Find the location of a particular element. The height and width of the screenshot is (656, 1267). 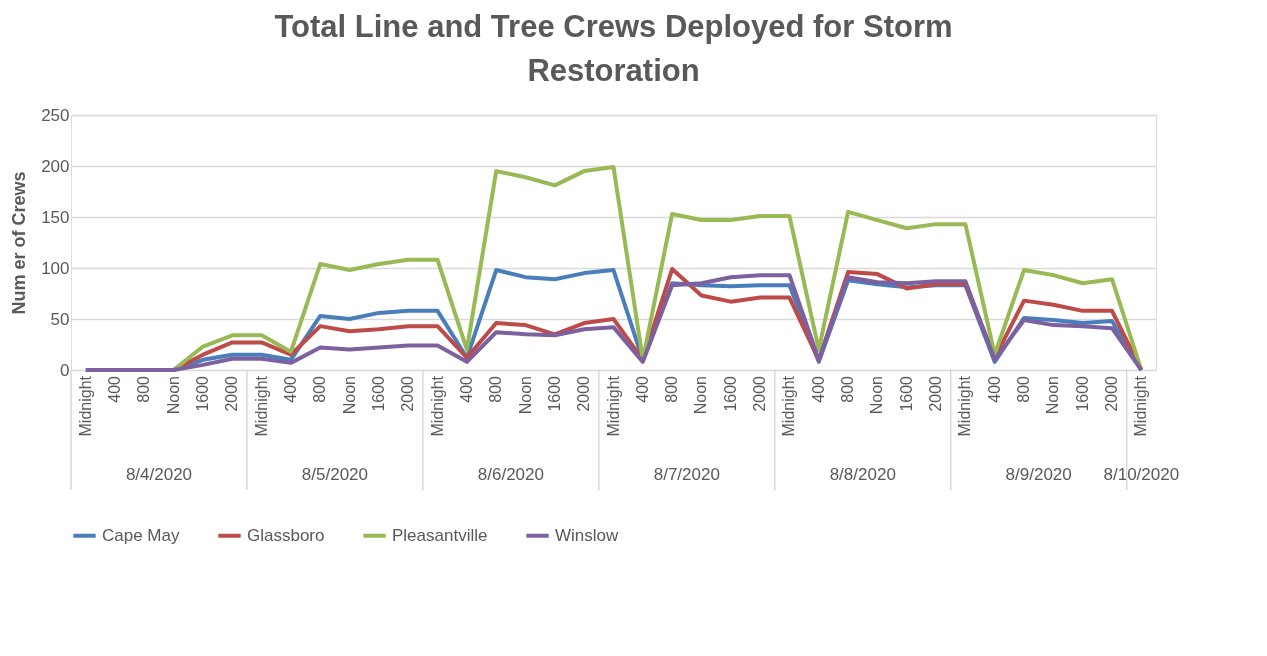

y-axis-title: Num er of Crews is located at coordinates (19, 243).